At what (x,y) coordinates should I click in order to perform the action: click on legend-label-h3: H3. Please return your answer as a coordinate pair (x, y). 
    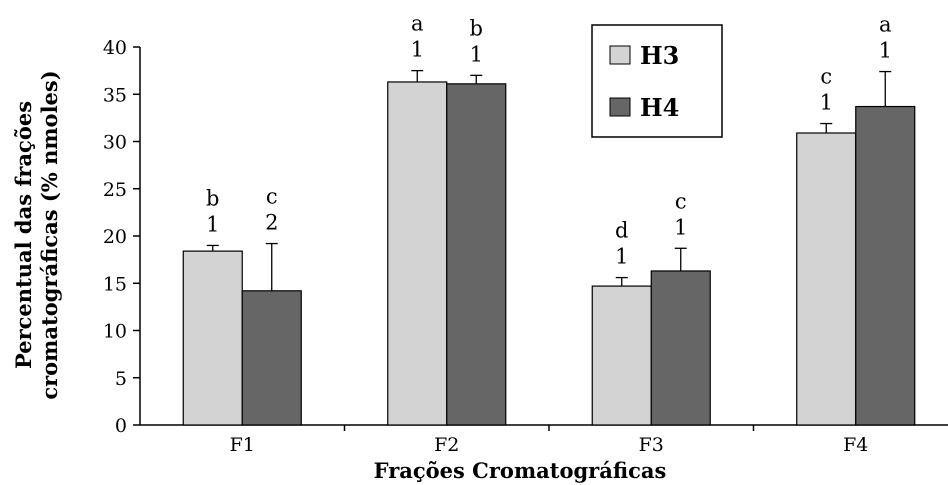
    Looking at the image, I should click on (659, 55).